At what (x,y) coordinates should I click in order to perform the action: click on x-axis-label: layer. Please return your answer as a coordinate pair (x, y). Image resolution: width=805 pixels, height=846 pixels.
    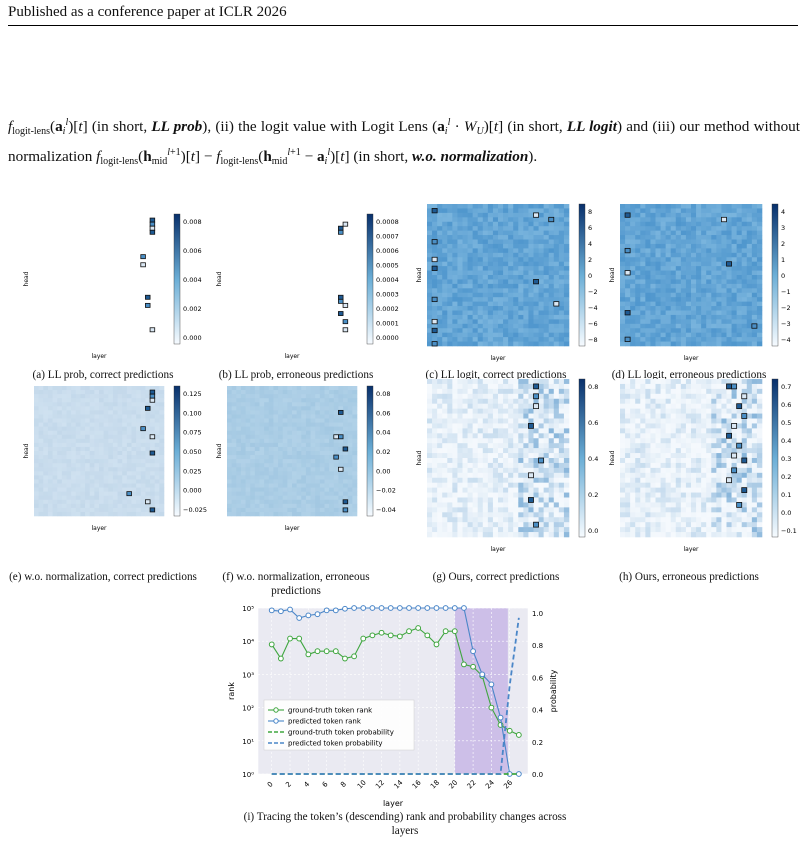
    Looking at the image, I should click on (99, 528).